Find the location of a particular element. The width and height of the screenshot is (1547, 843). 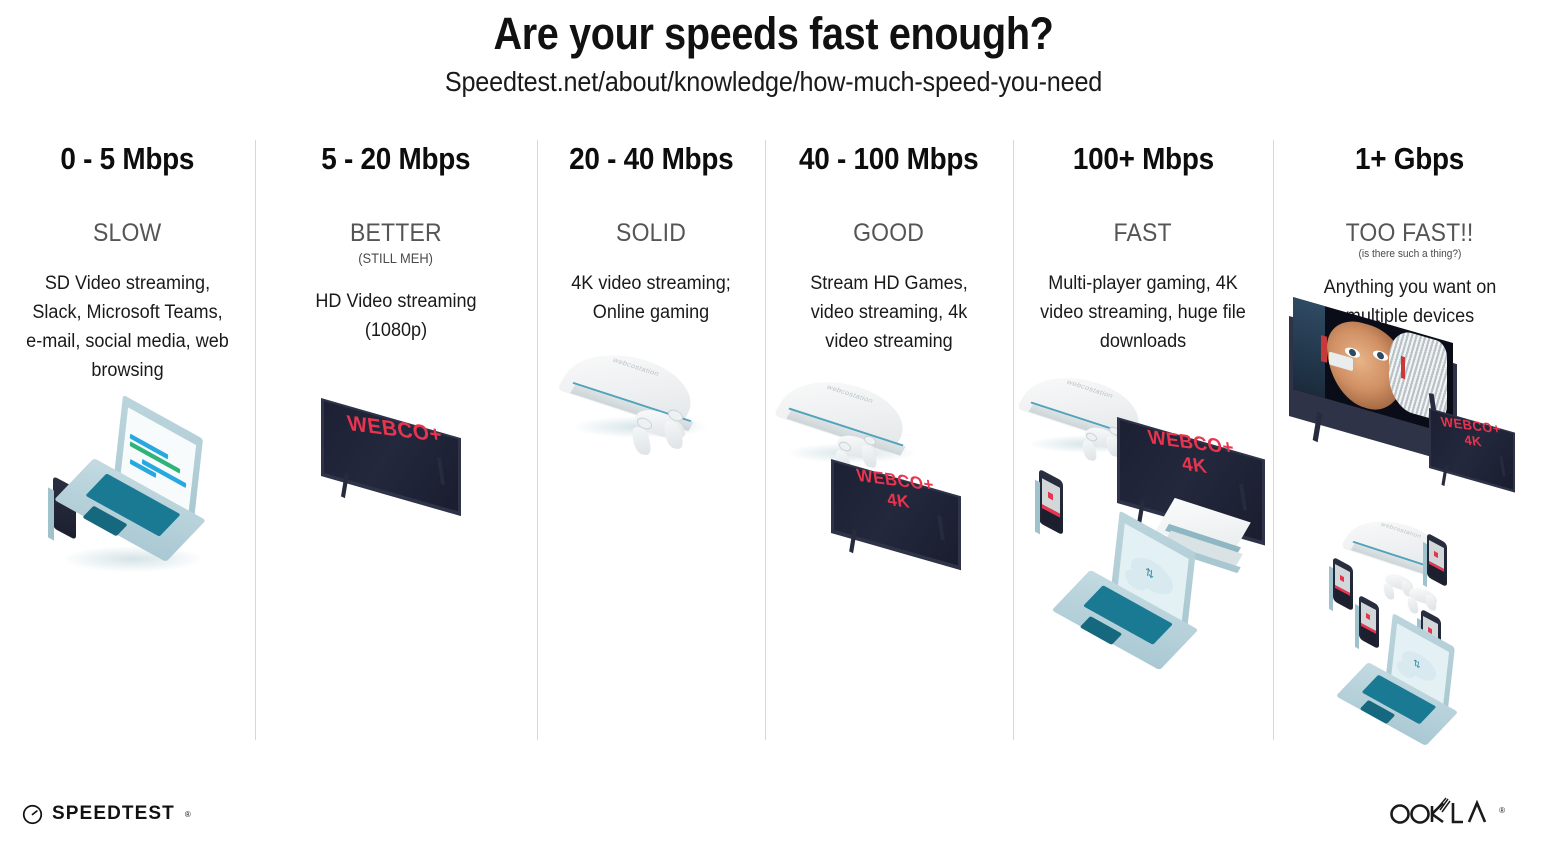

ookla-wordmark-icon is located at coordinates (1438, 810).